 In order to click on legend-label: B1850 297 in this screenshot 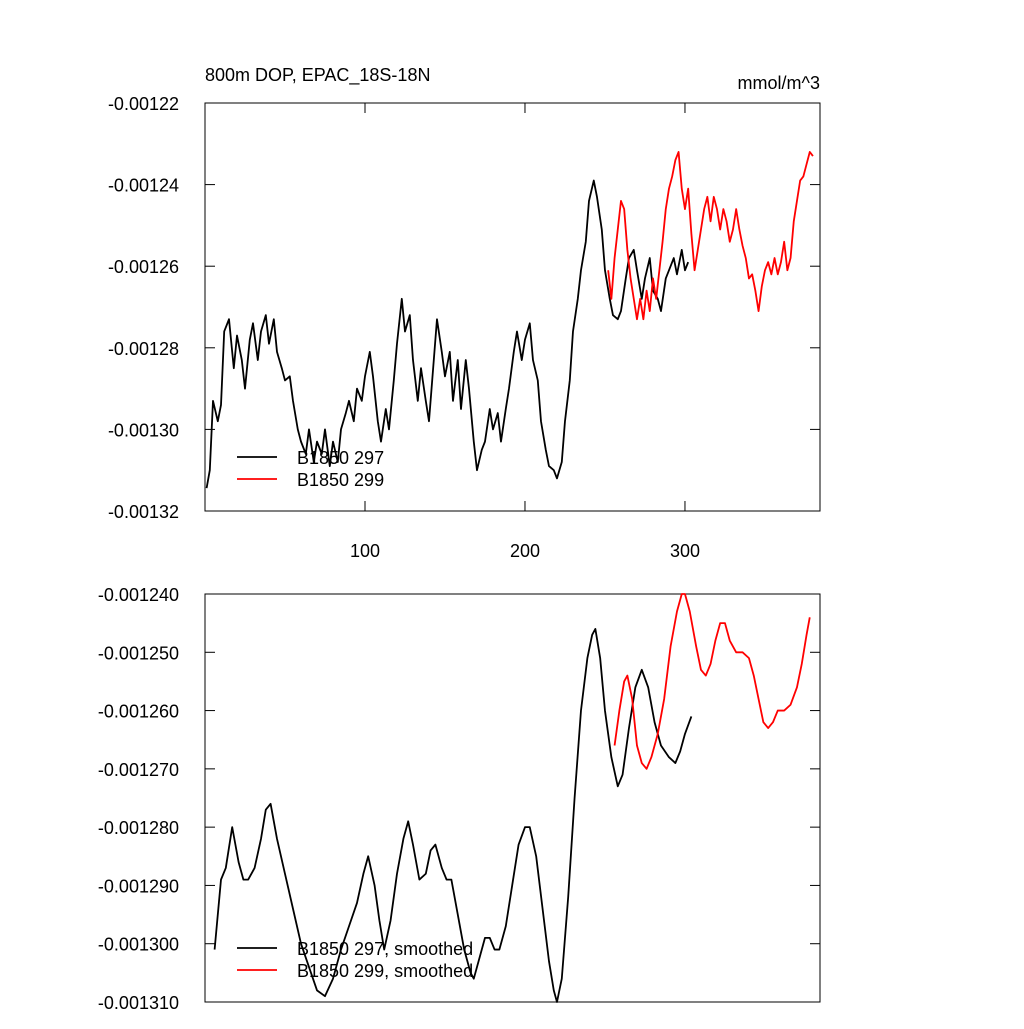, I will do `click(340, 458)`.